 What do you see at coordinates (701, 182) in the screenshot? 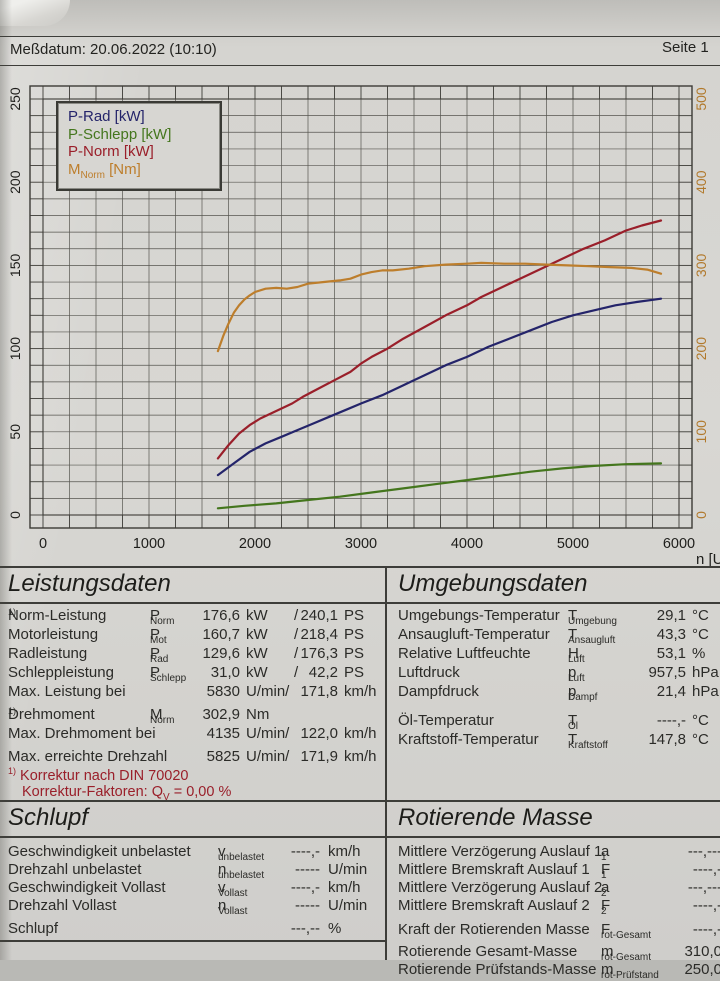
I see `y-right-tick-label: 400` at bounding box center [701, 182].